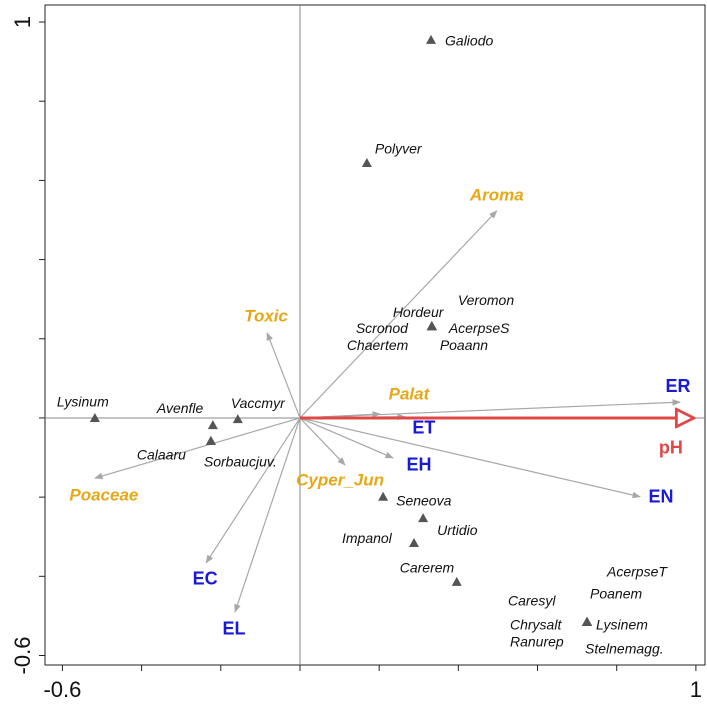  I want to click on x-tick-label: 1, so click(696, 689).